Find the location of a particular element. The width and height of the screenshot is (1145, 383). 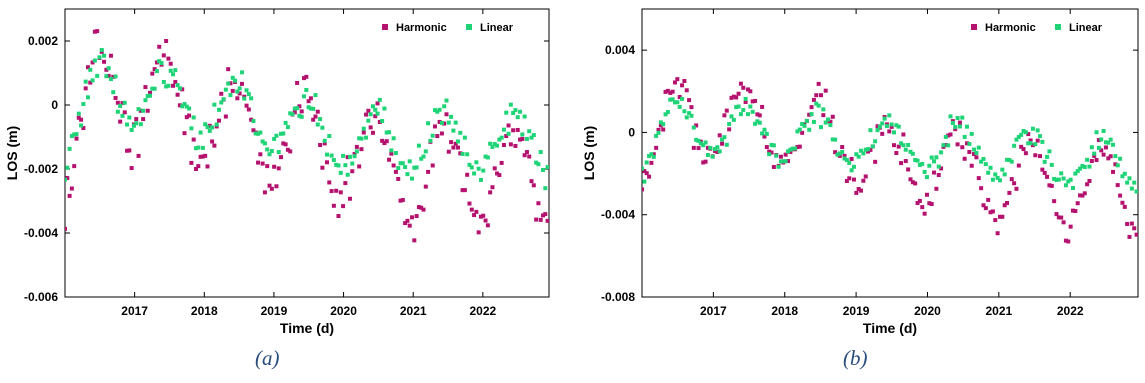

x-tick-label: 2019 is located at coordinates (274, 311).